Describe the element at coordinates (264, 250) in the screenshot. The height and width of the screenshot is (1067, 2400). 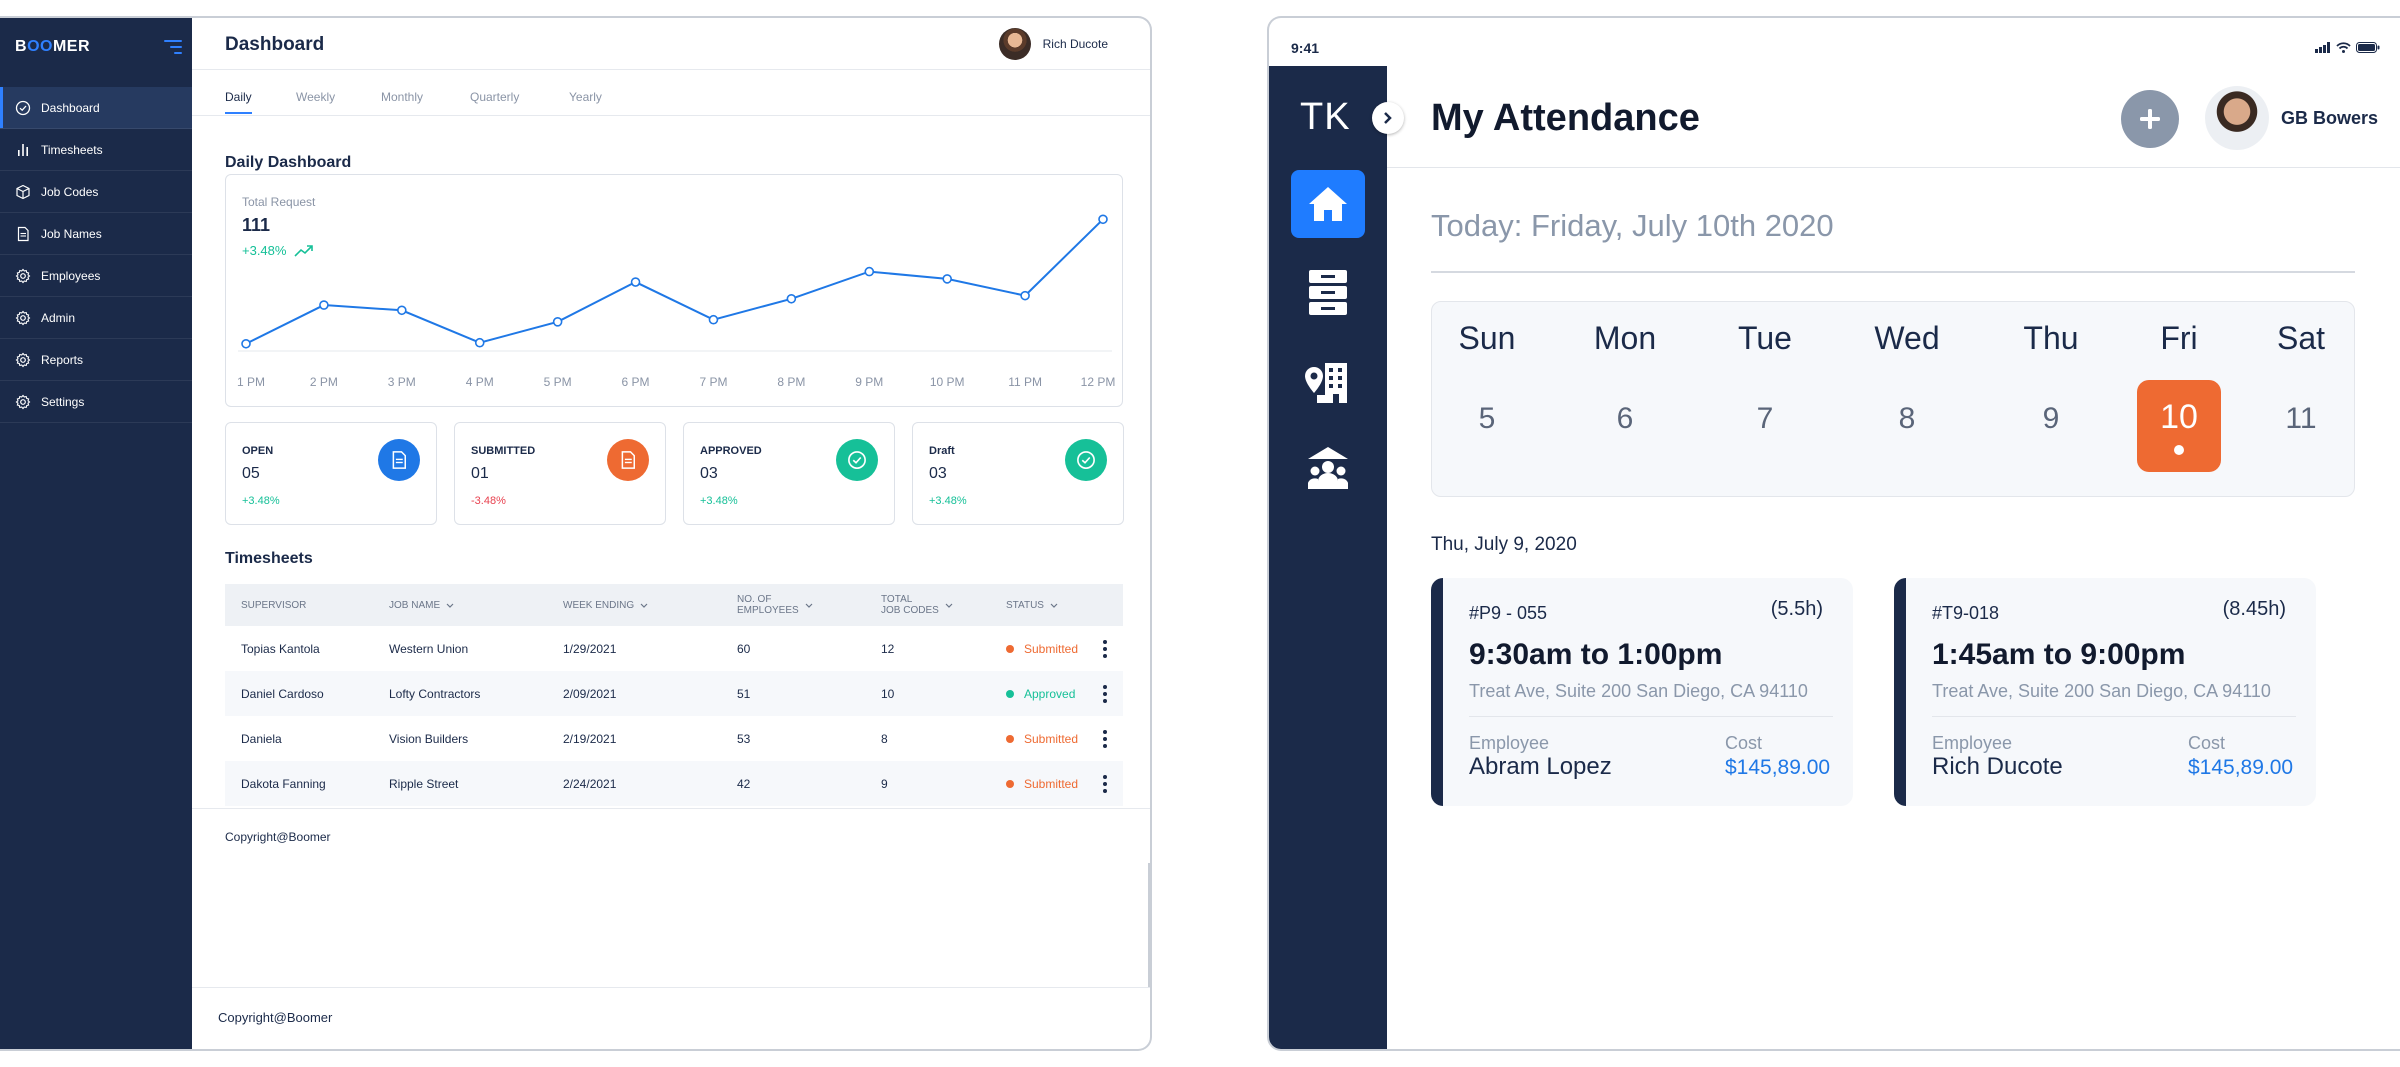
I see `chart-change-value: +3.48%` at that location.